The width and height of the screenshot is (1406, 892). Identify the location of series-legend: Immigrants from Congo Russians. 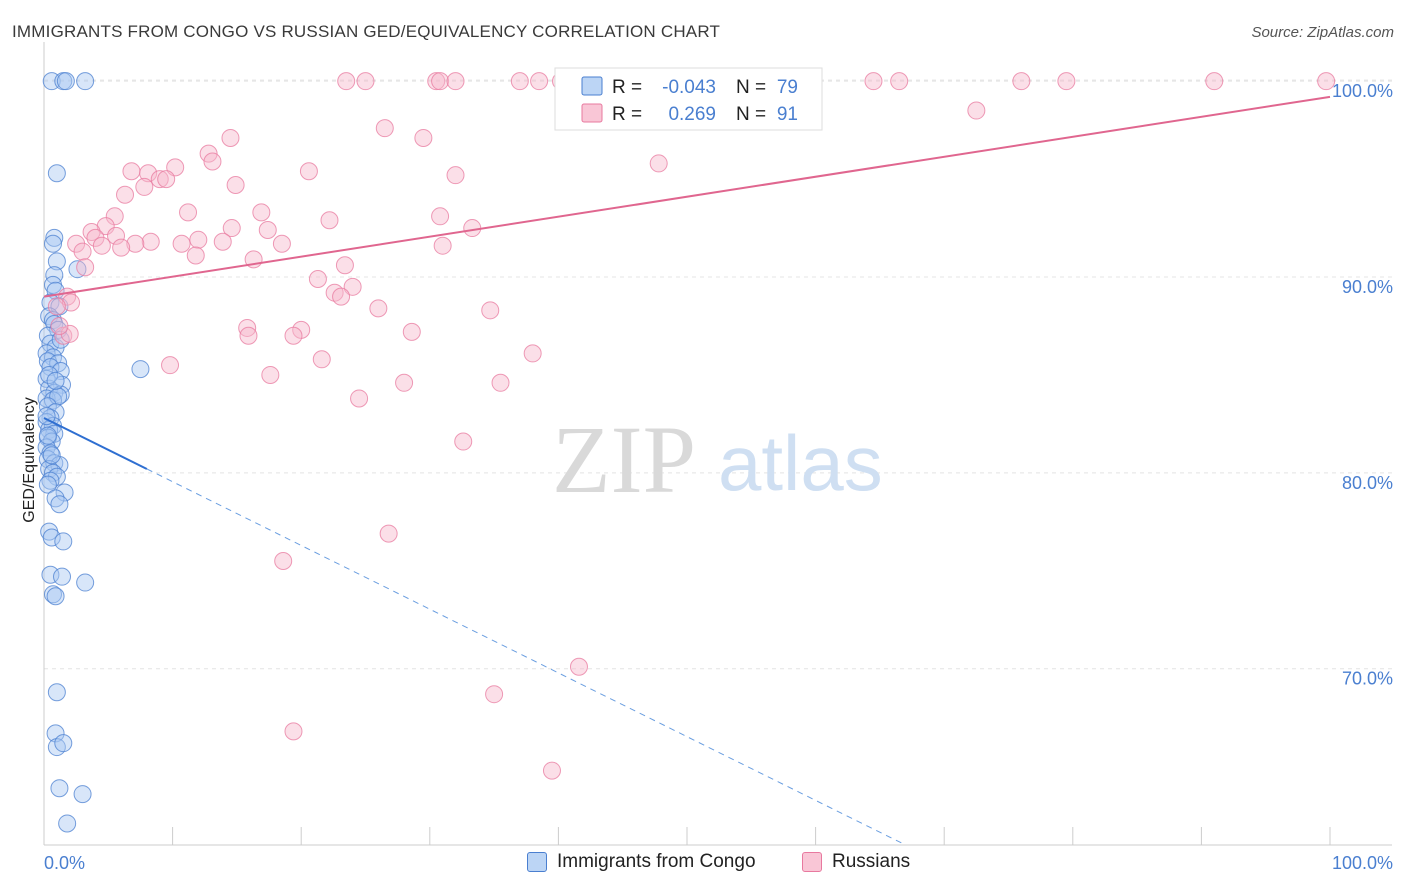
(703, 865).